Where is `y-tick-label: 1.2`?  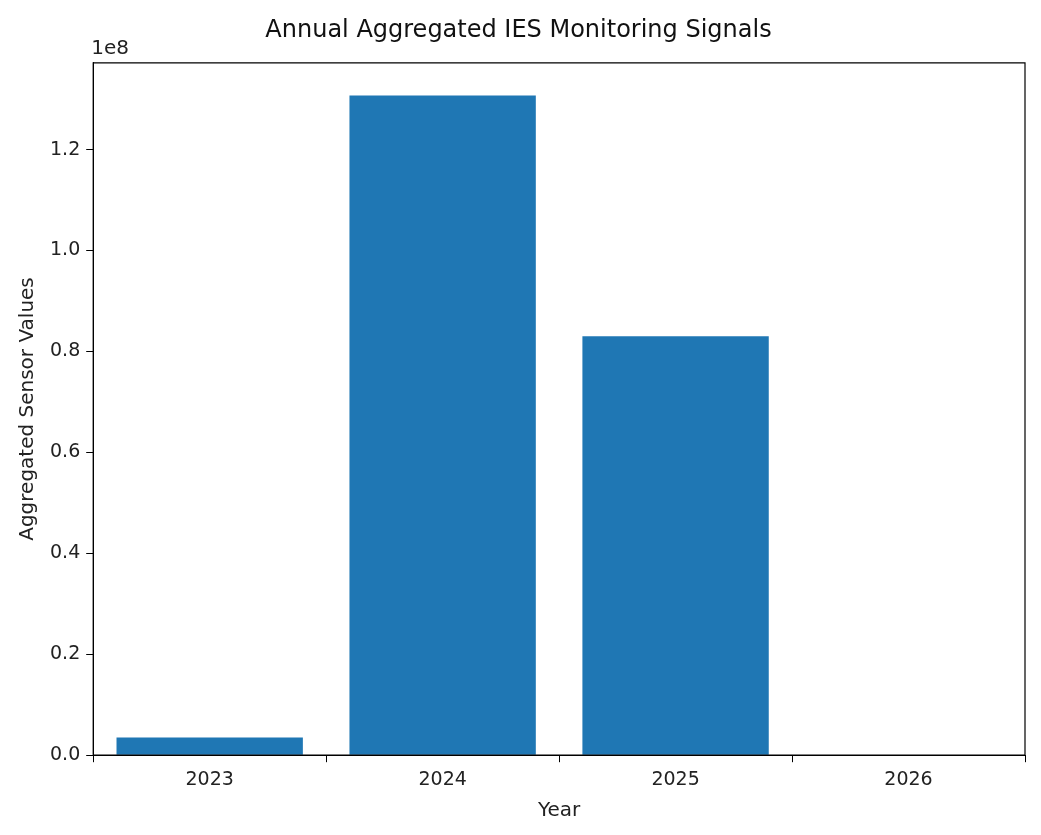
y-tick-label: 1.2 is located at coordinates (65, 147).